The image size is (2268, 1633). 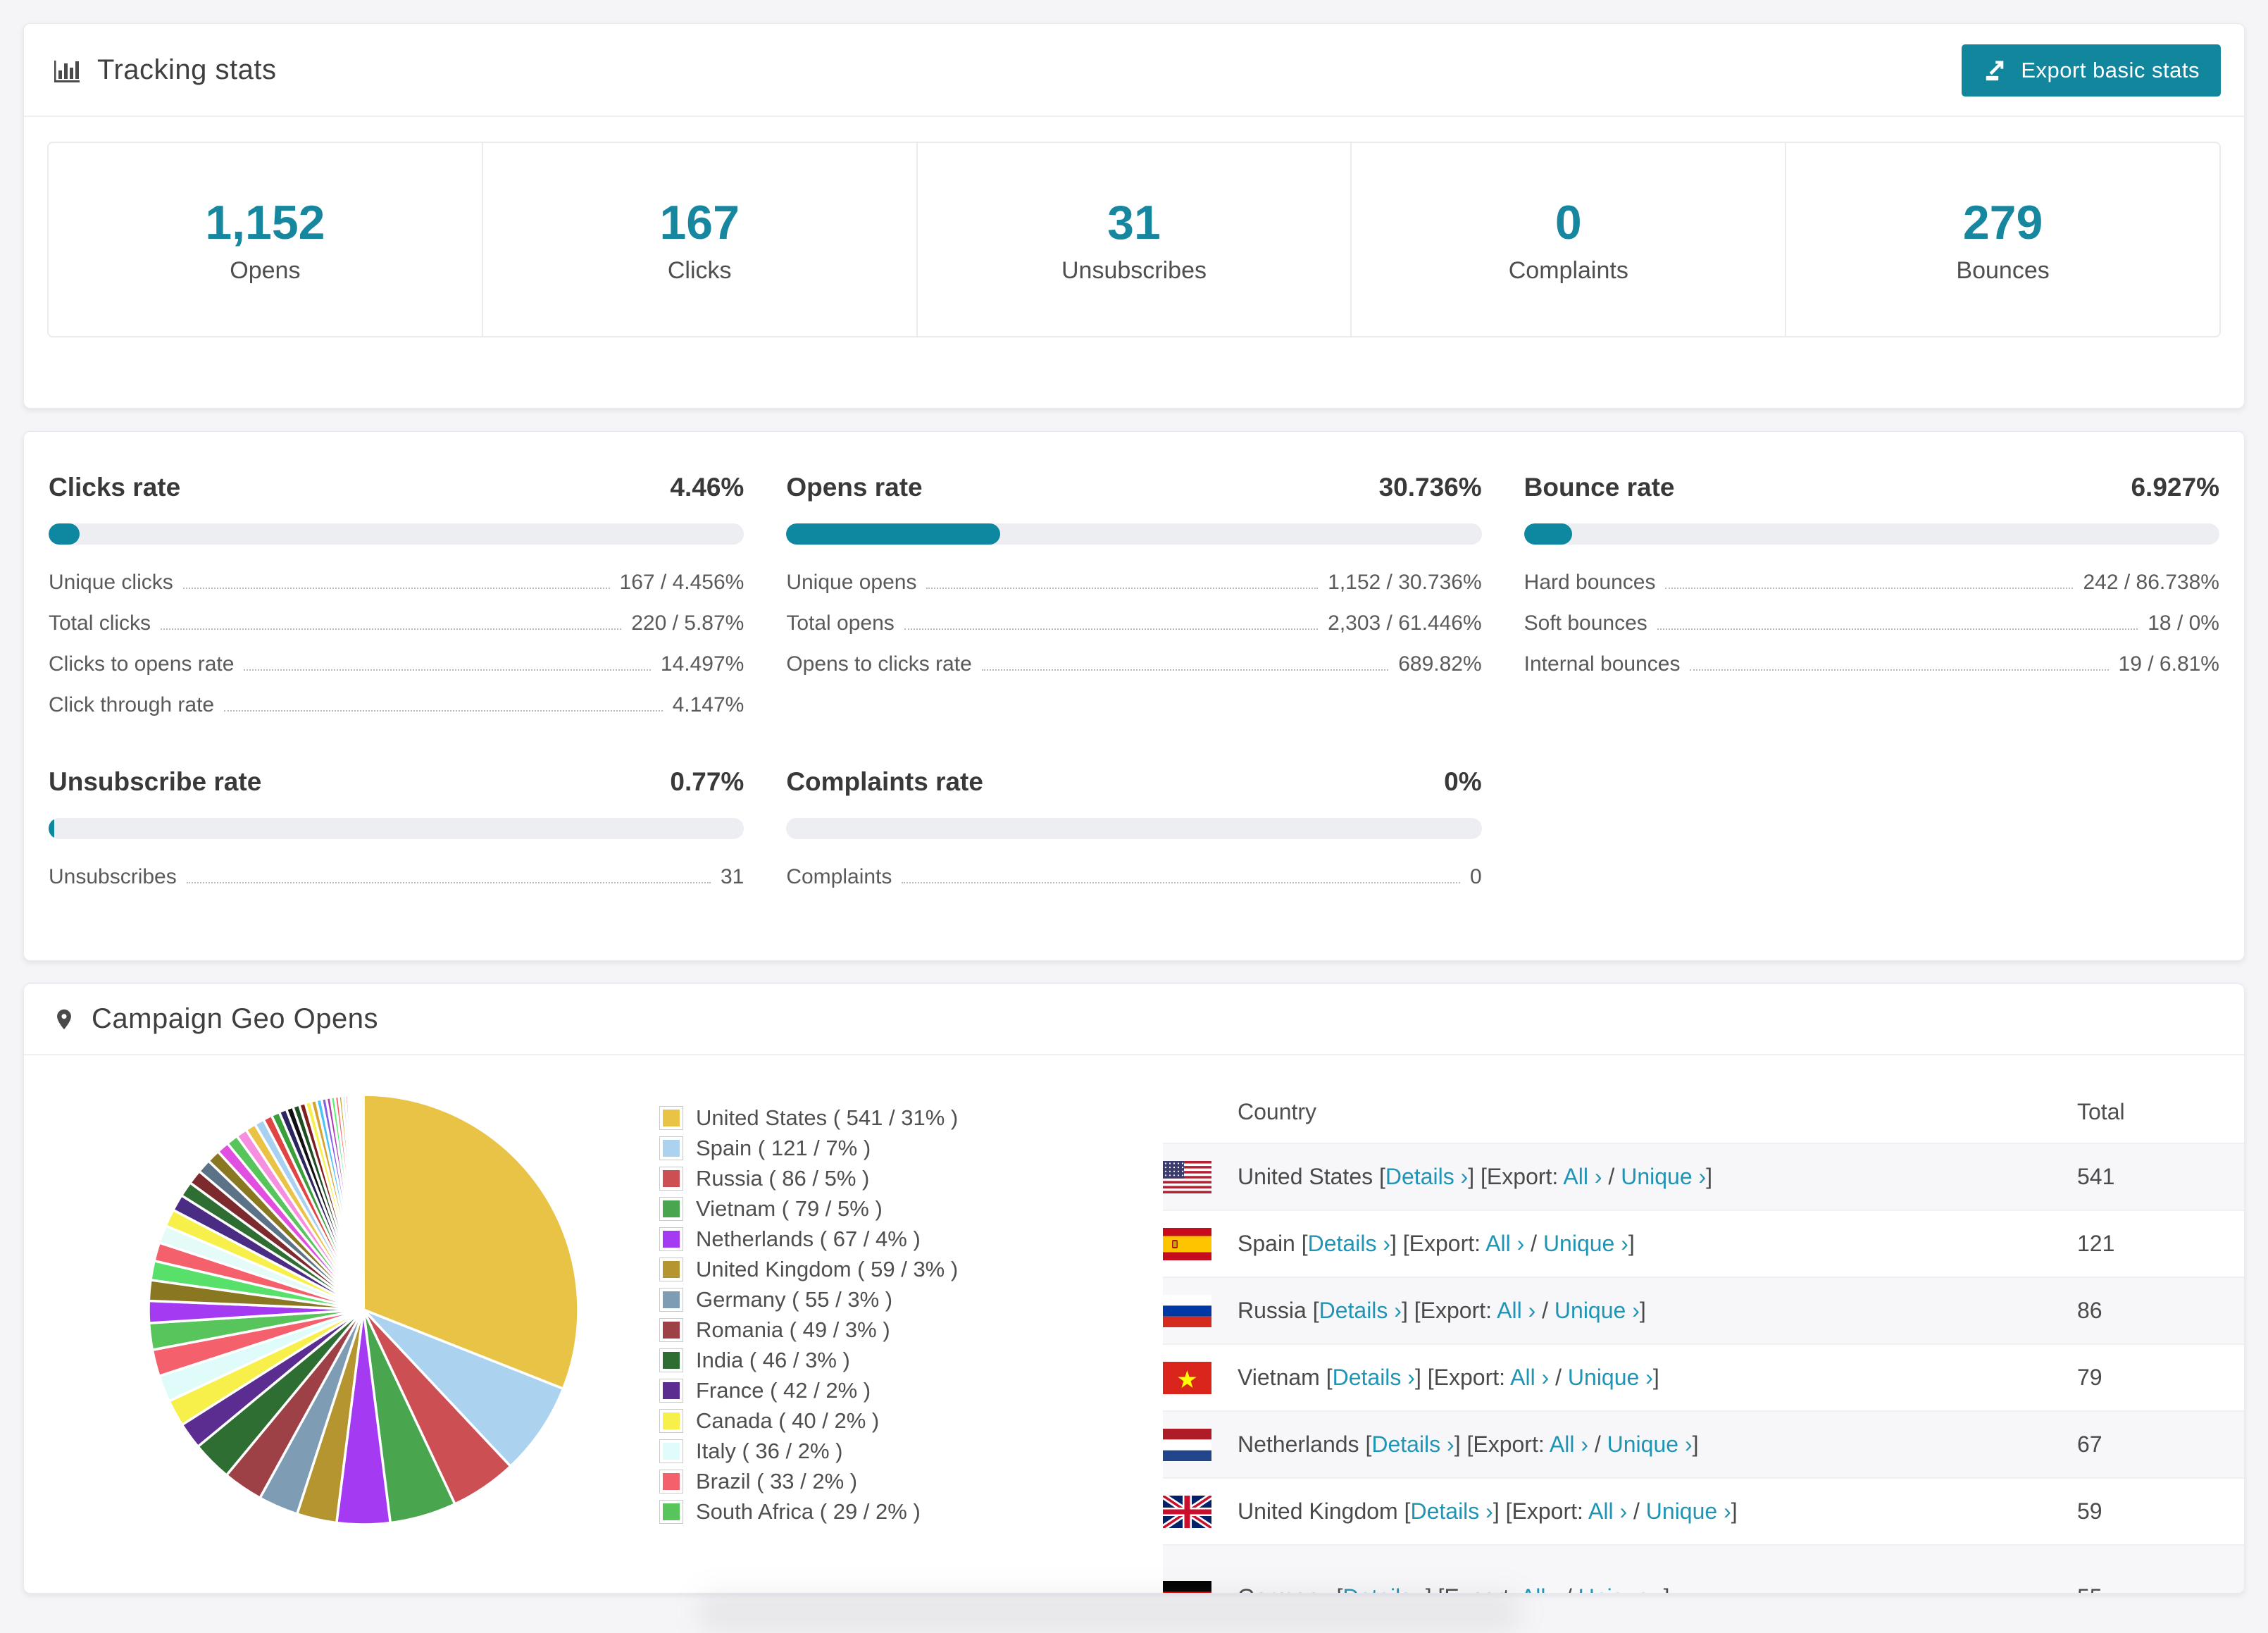 What do you see at coordinates (1134, 827) in the screenshot?
I see `rate-card-complaints-rate: Complaints rate 0% Complaints 0` at bounding box center [1134, 827].